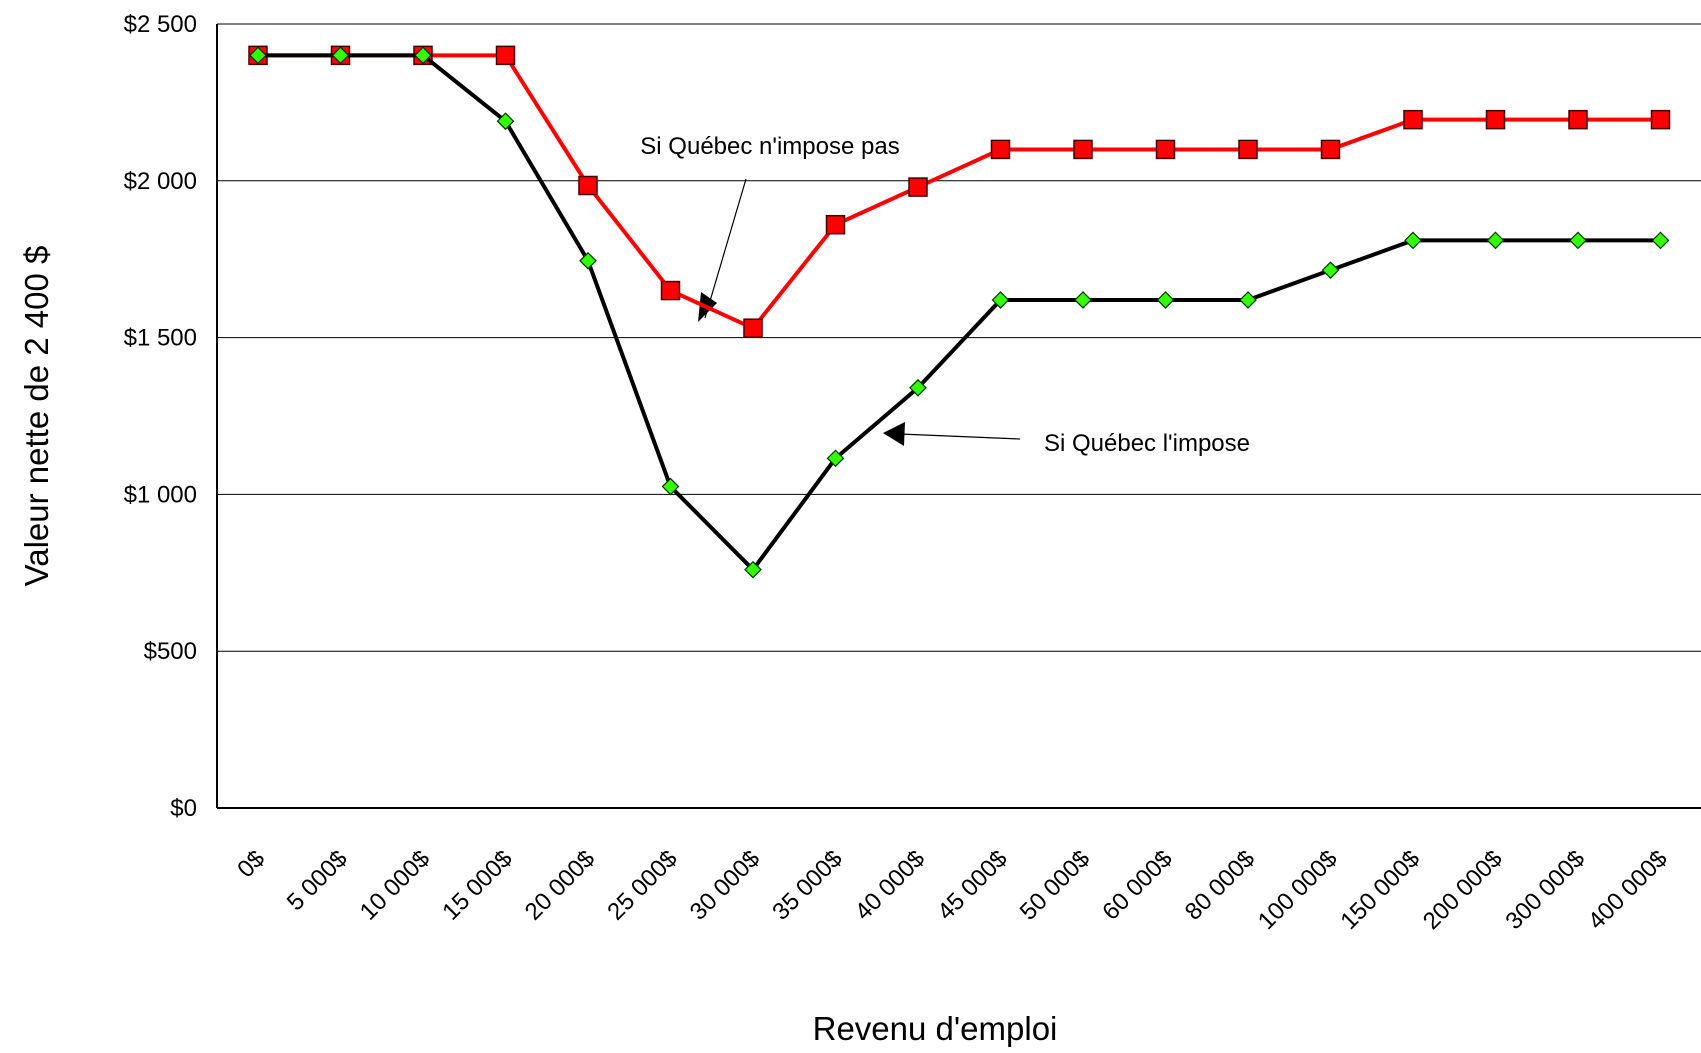 The width and height of the screenshot is (1701, 1053). What do you see at coordinates (1545, 890) in the screenshot?
I see `x-tick-label: 300 000$` at bounding box center [1545, 890].